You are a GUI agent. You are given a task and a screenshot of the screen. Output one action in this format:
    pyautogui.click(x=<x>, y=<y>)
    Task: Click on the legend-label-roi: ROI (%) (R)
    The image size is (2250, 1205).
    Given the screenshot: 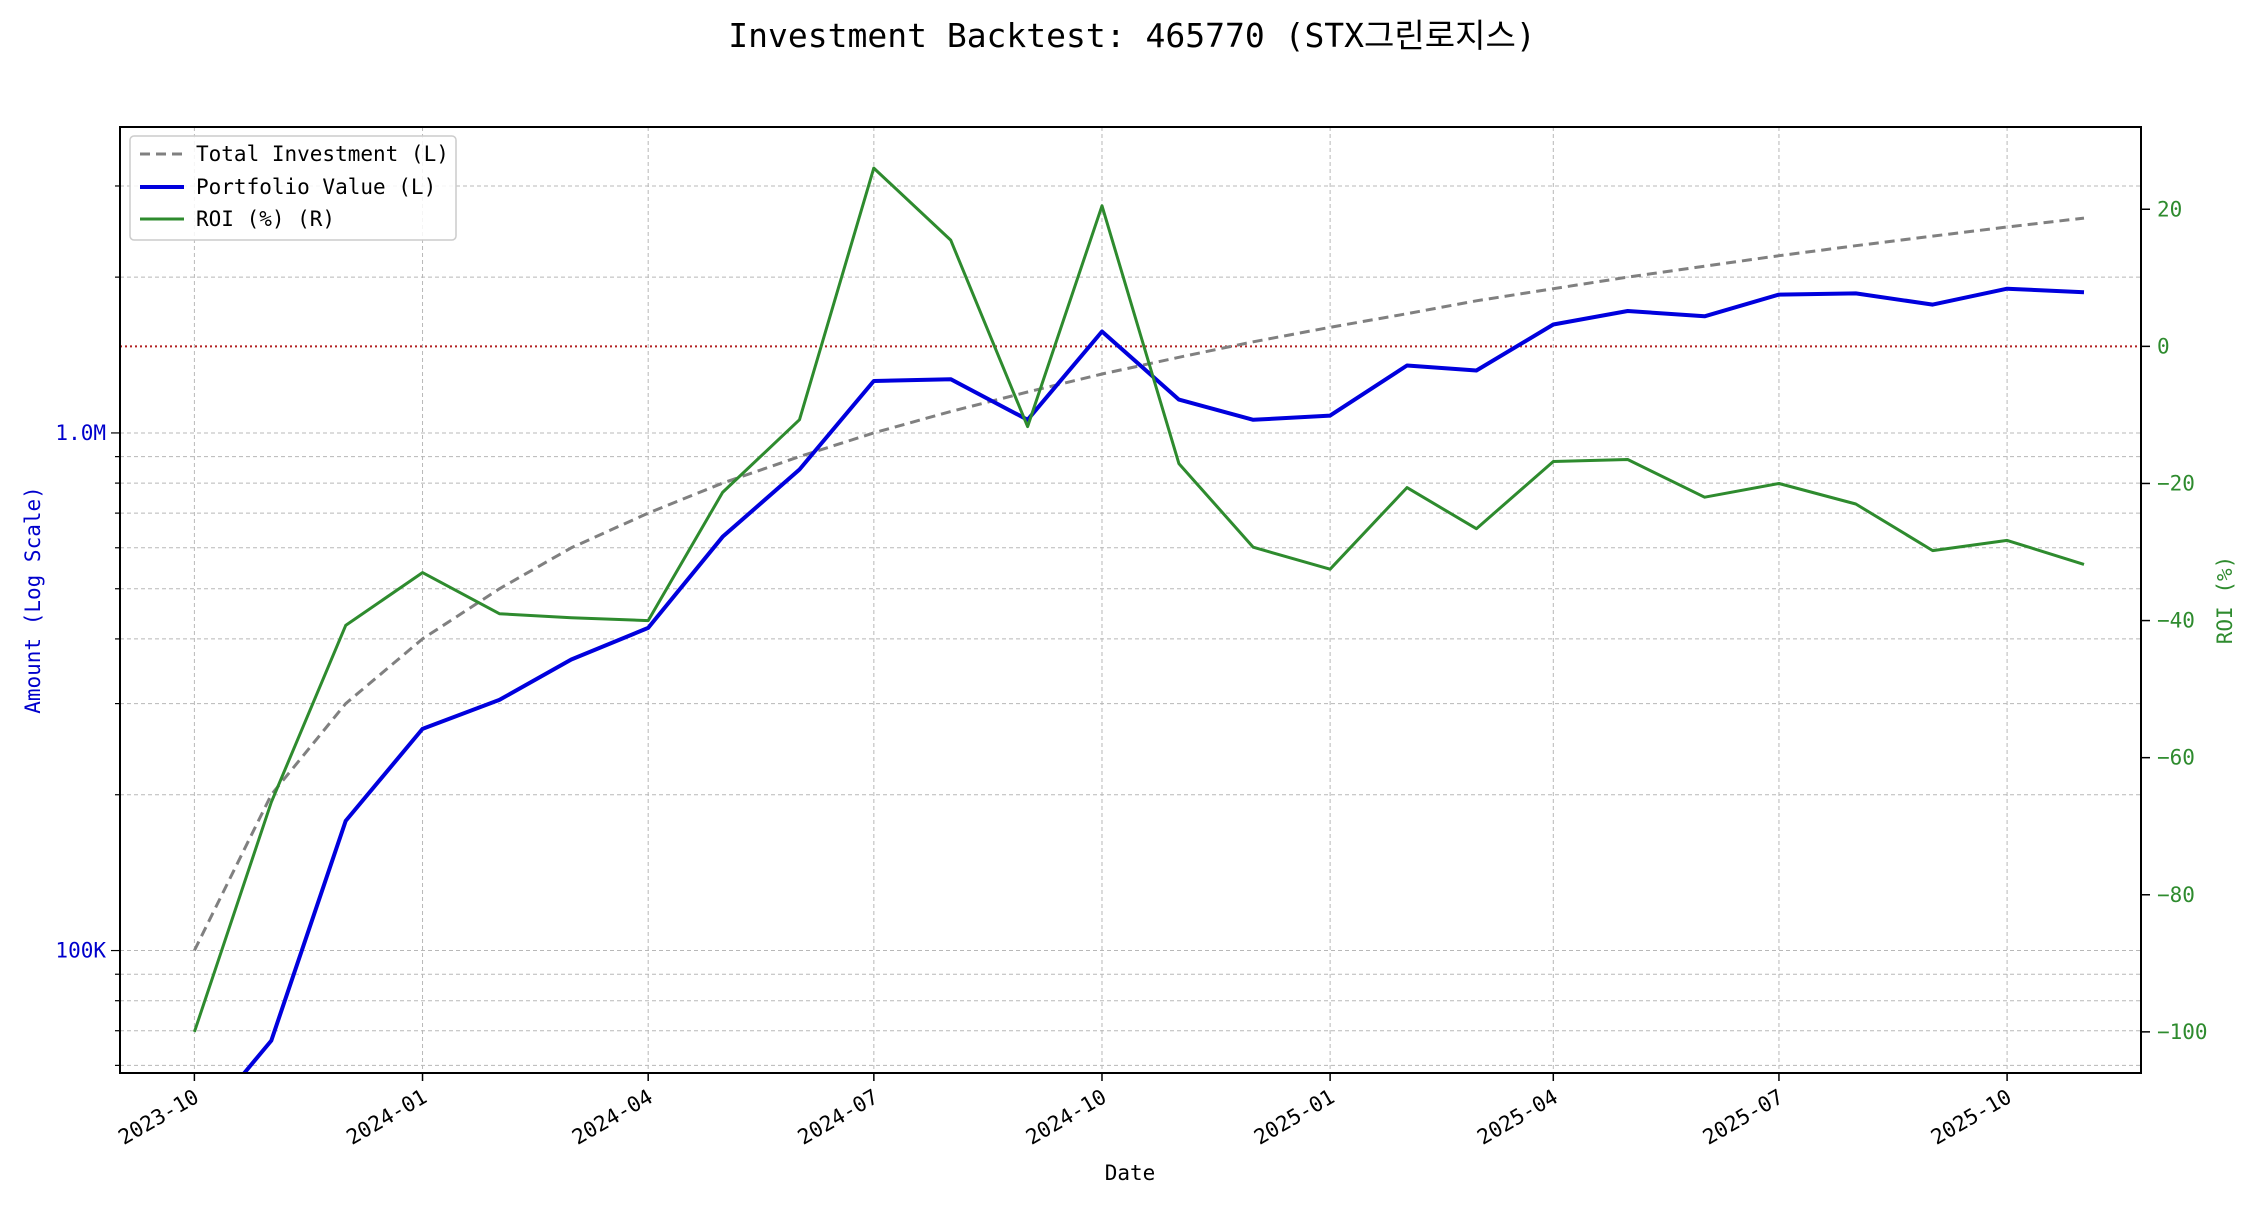 What is the action you would take?
    pyautogui.click(x=265, y=219)
    